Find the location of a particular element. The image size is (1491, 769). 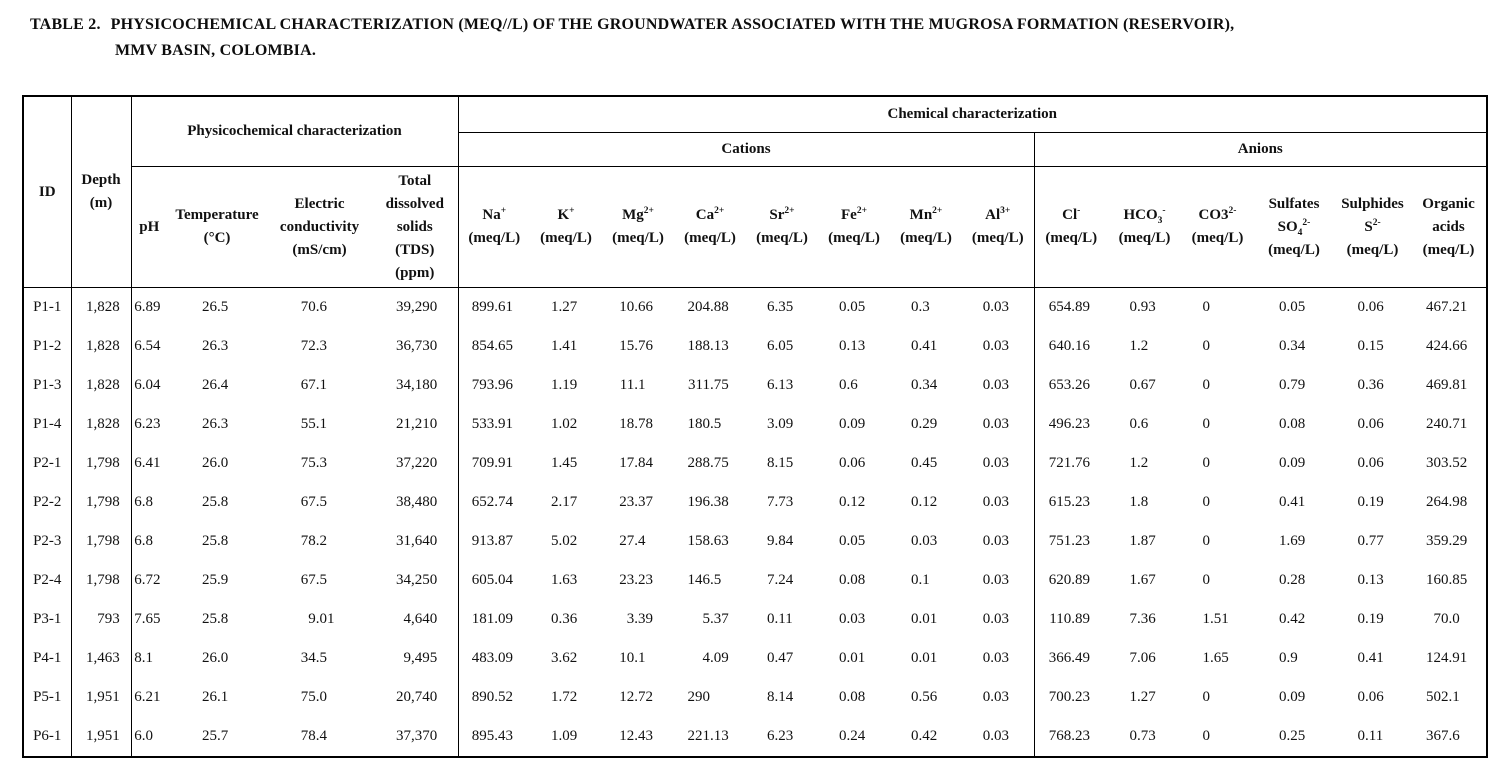

cell-ca: 188.13 is located at coordinates (708, 346).